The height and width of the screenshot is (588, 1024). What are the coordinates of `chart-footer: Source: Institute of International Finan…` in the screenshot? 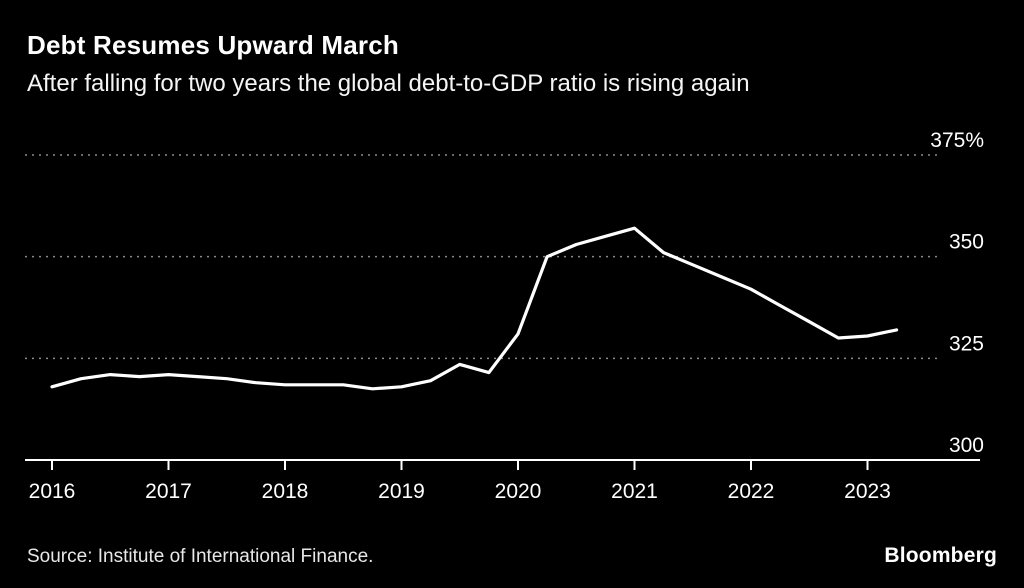 It's located at (512, 556).